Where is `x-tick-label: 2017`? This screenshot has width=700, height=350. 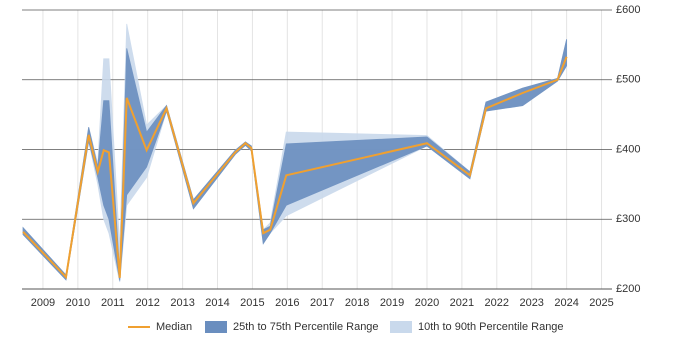 x-tick-label: 2017 is located at coordinates (322, 303).